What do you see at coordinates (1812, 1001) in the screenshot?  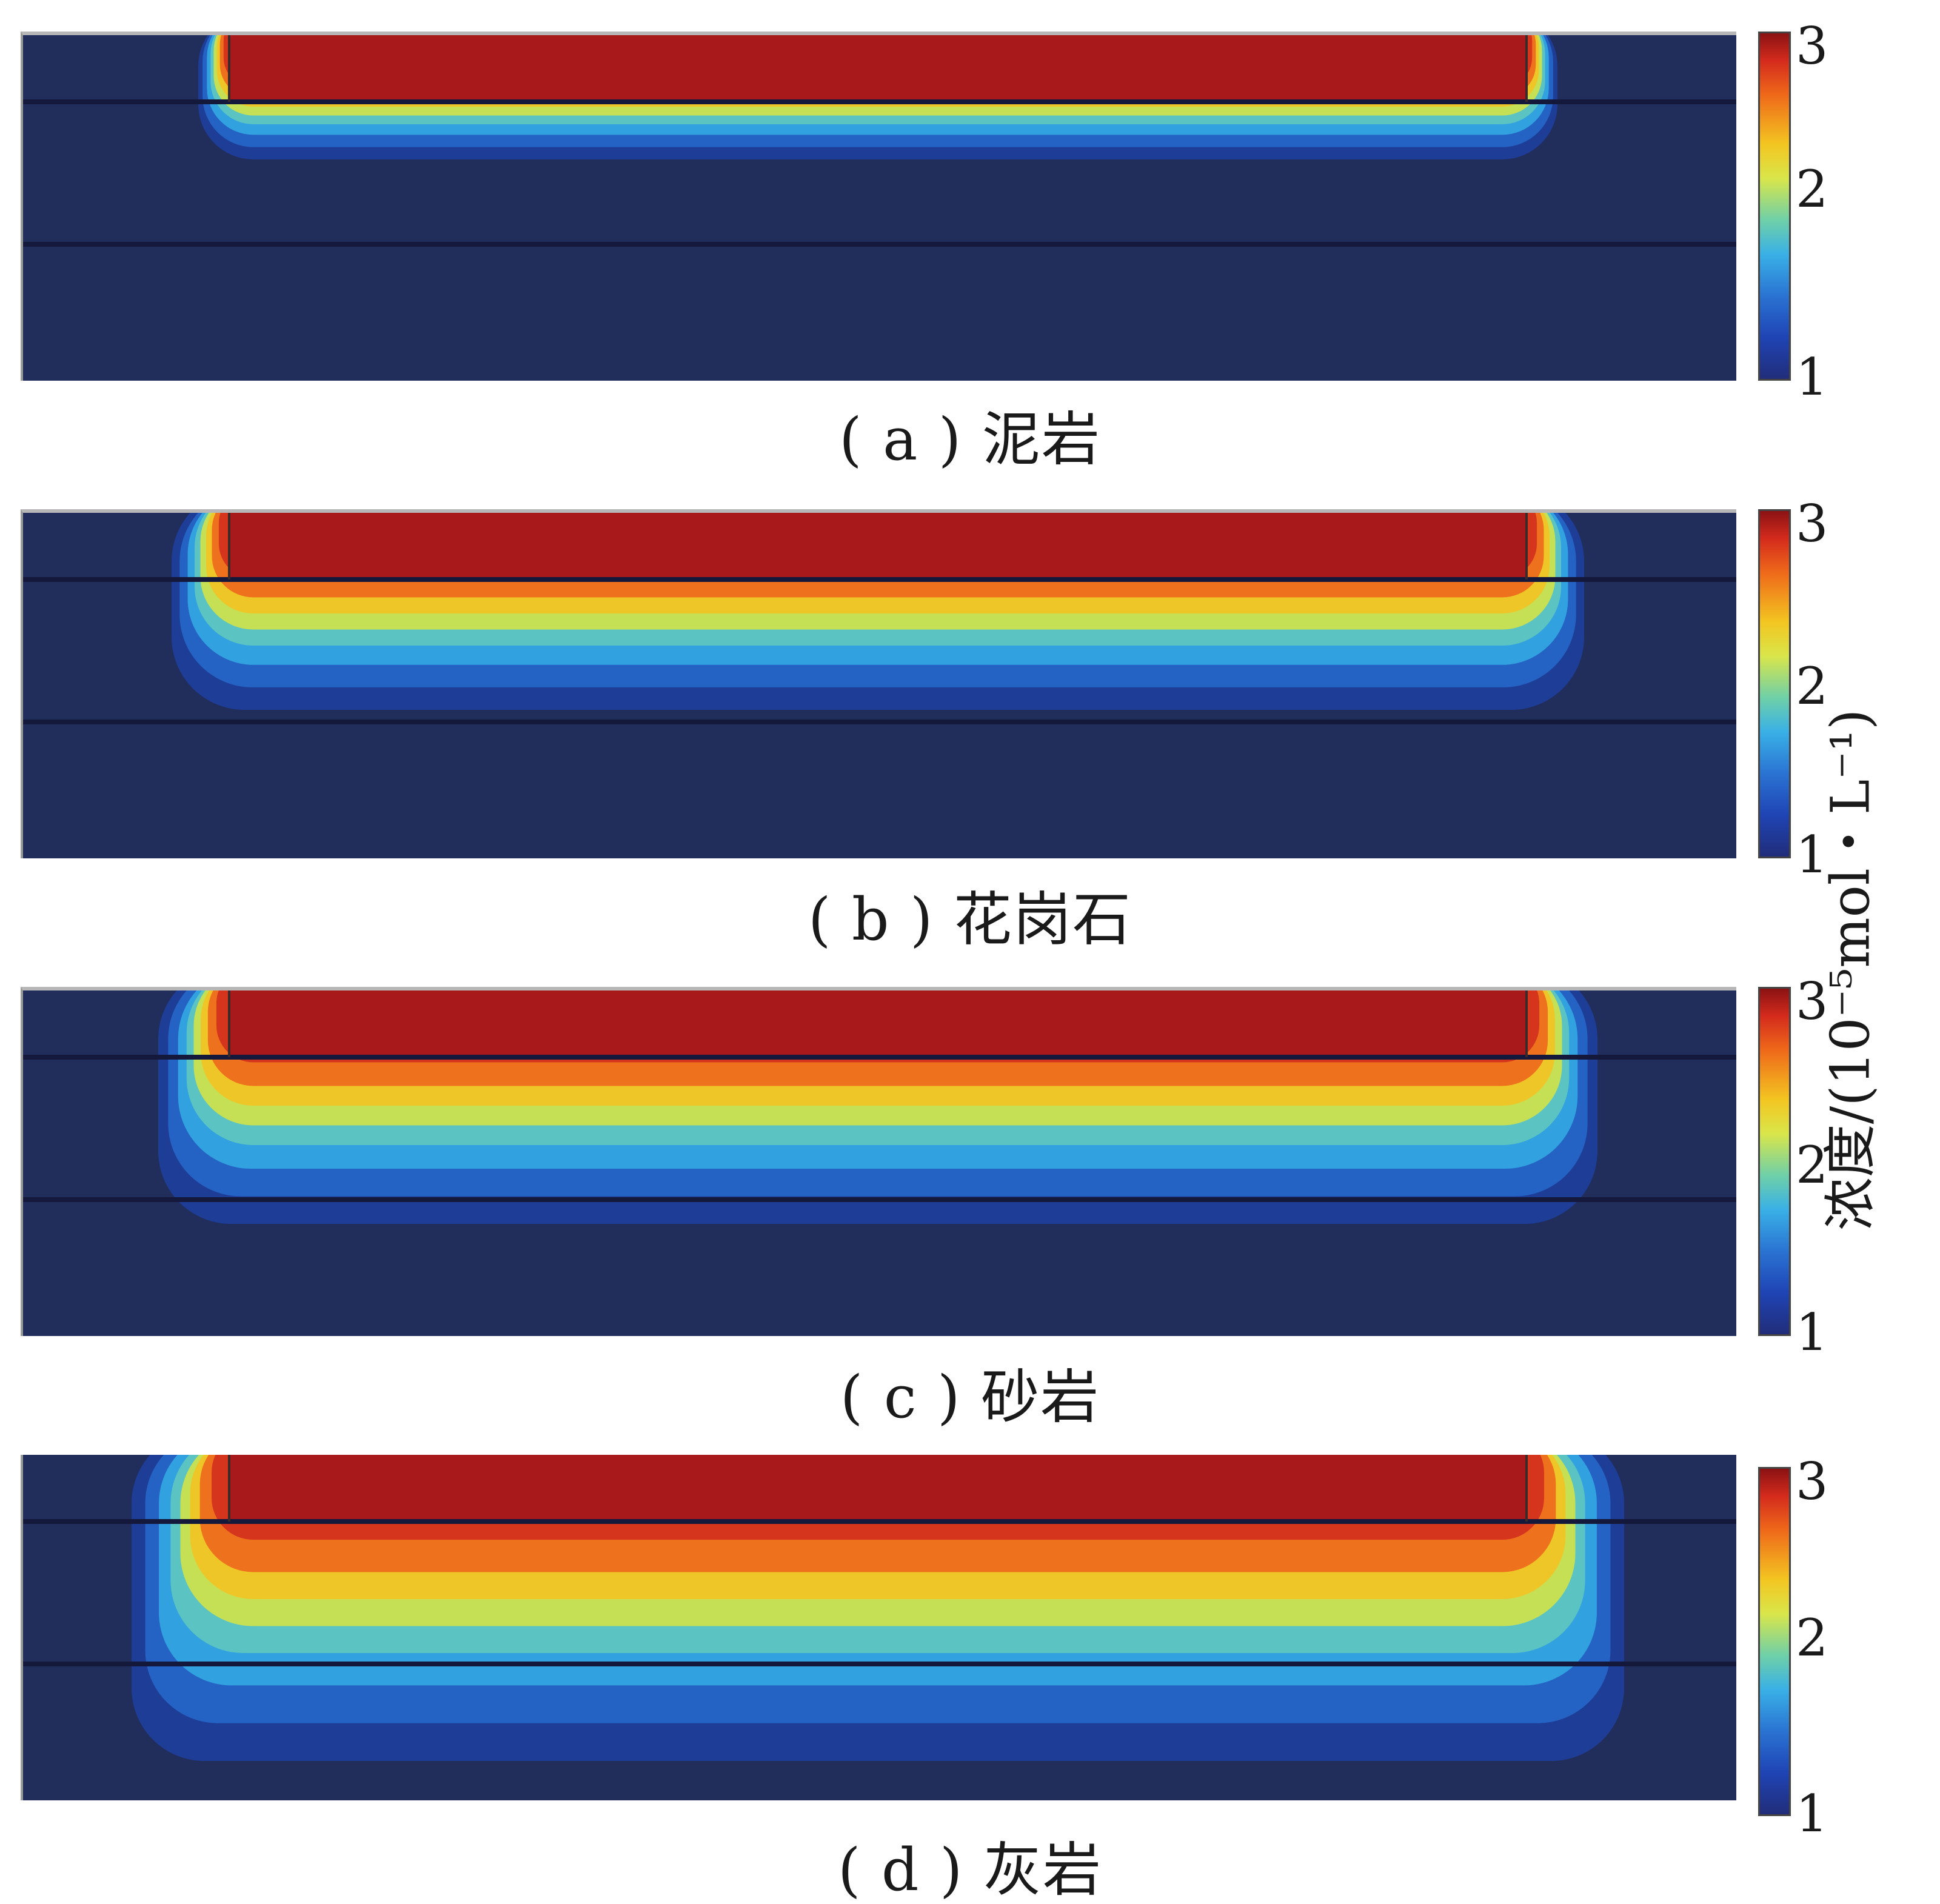 I see `colorbar-tick-3-c: 3` at bounding box center [1812, 1001].